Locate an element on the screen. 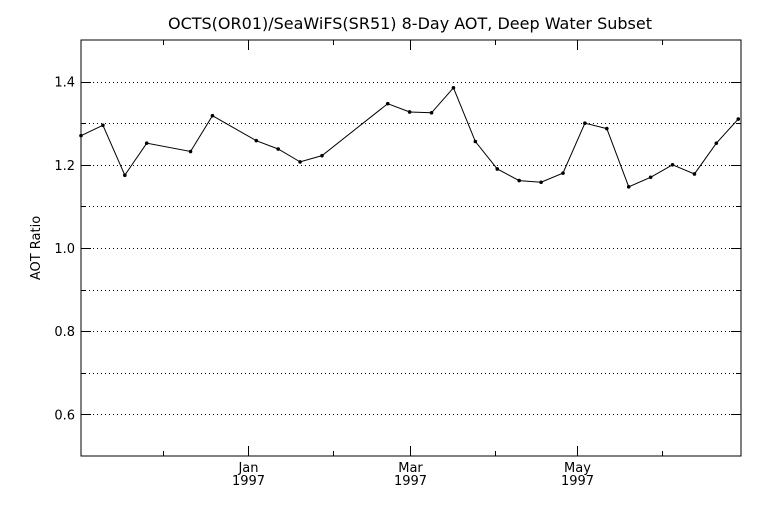 The width and height of the screenshot is (768, 517). y-tick-label: 1.4 is located at coordinates (64, 83).